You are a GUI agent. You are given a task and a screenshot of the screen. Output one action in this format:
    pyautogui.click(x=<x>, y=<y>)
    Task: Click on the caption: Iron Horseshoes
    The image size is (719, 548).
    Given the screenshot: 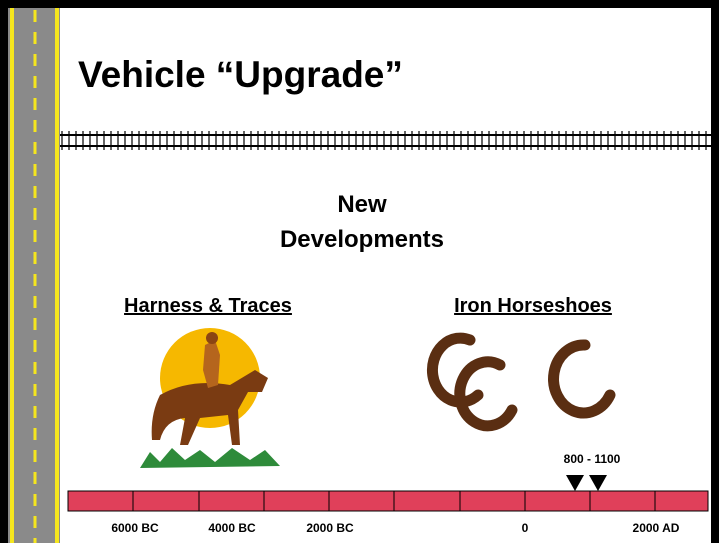 What is the action you would take?
    pyautogui.click(x=533, y=306)
    